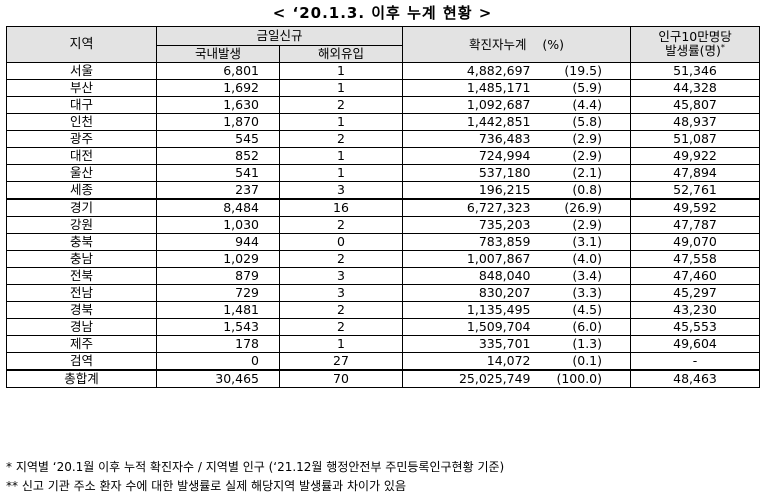 The width and height of the screenshot is (765, 500). What do you see at coordinates (81, 242) in the screenshot?
I see `row-region: 충북` at bounding box center [81, 242].